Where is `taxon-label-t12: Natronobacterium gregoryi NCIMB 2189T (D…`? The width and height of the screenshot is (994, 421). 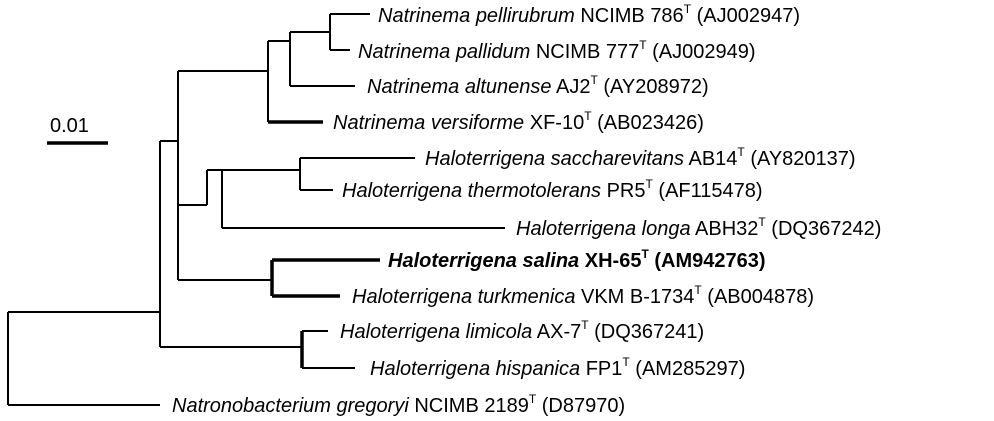 taxon-label-t12: Natronobacterium gregoryi NCIMB 2189T (D… is located at coordinates (398, 404).